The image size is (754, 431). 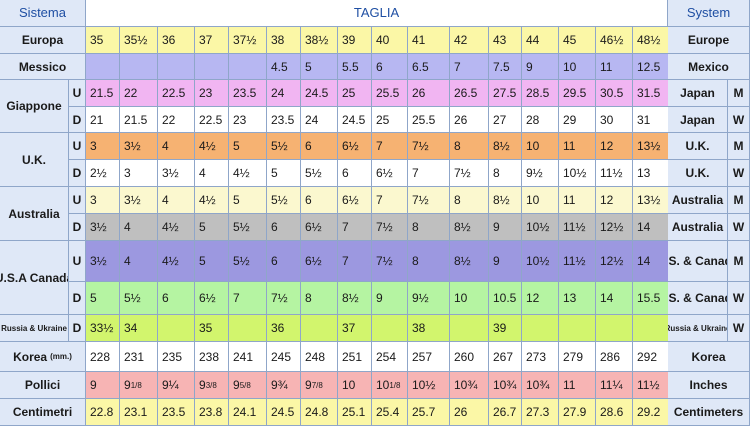 I want to click on row-right-label-au-u: Australia, so click(x=698, y=200).